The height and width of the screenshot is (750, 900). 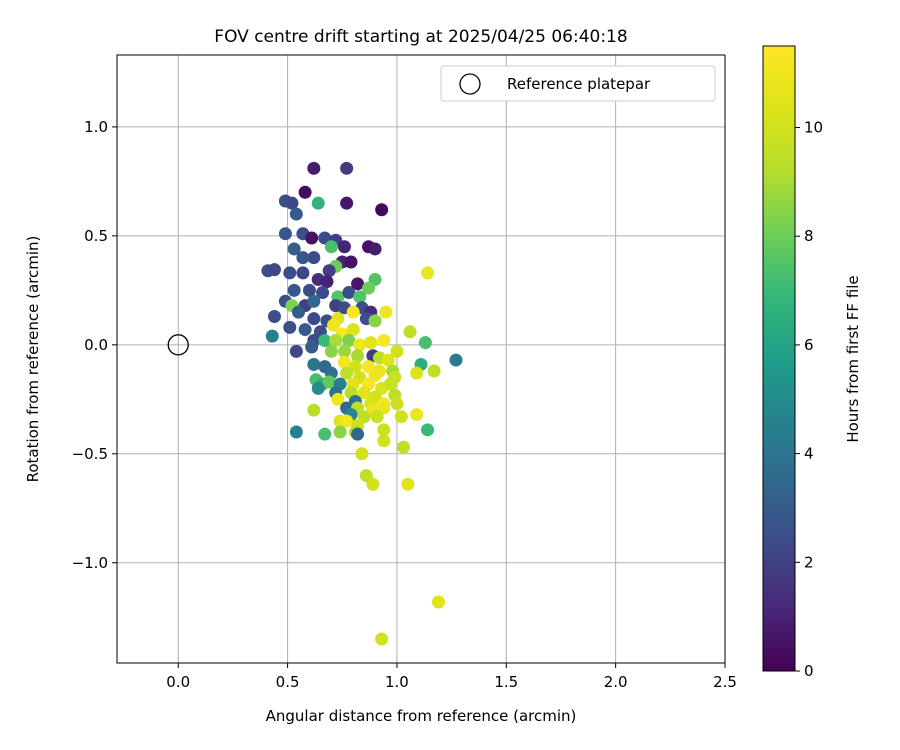 What do you see at coordinates (506, 682) in the screenshot?
I see `x-tick-label: 1.5` at bounding box center [506, 682].